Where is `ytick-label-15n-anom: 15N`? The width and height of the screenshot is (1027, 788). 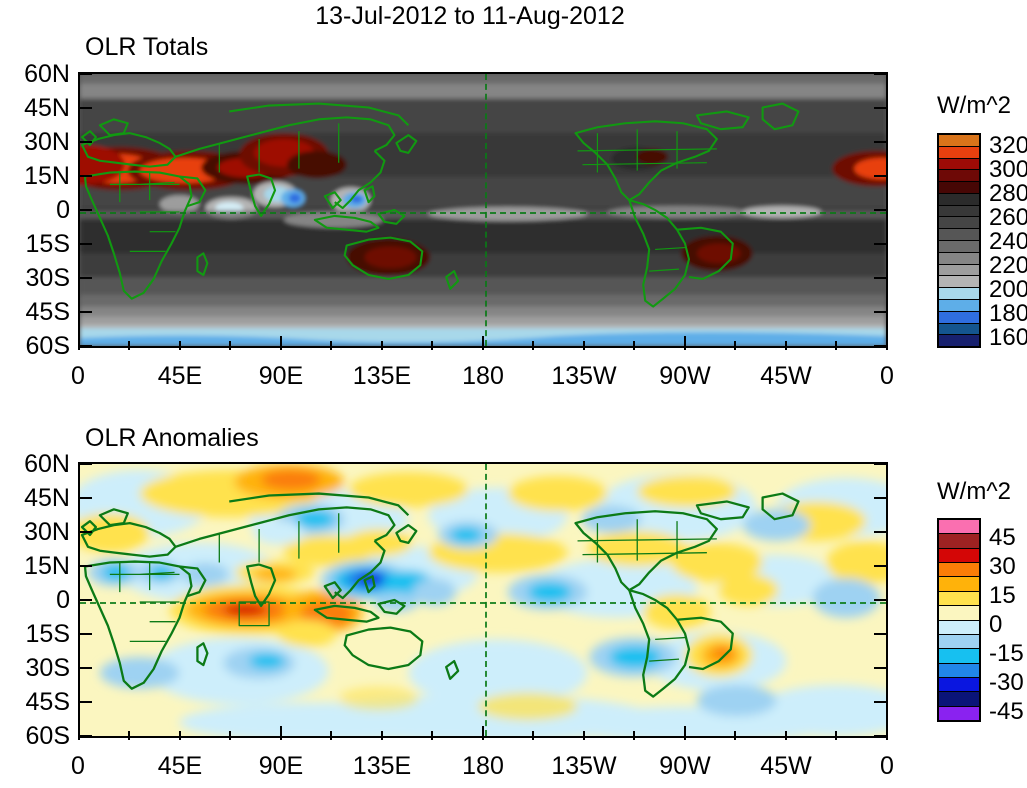
ytick-label-15n-anom: 15N is located at coordinates (47, 566).